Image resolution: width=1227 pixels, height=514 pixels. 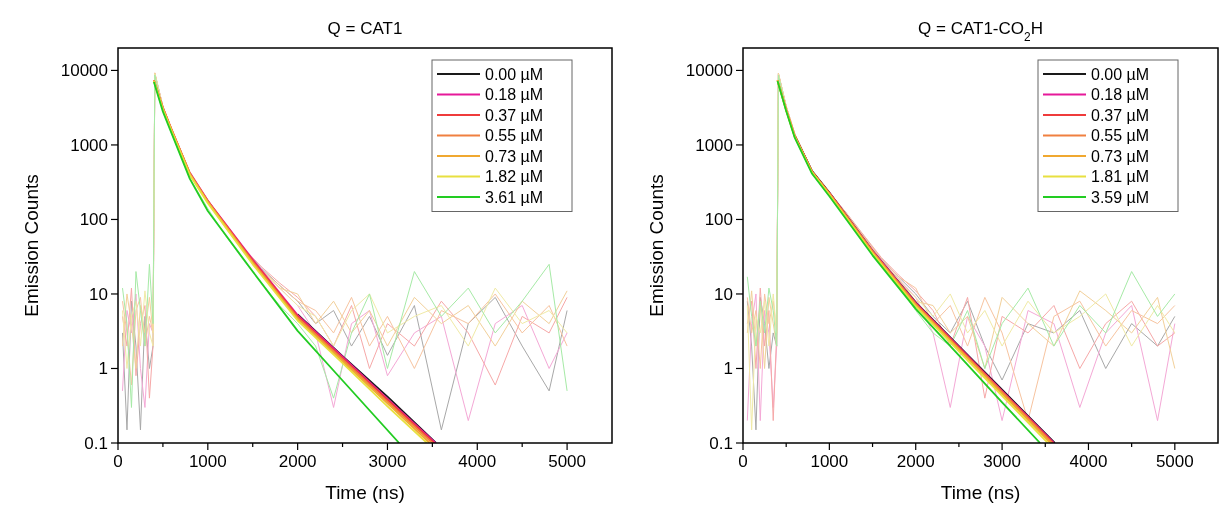 I want to click on legend-label: 3.61 µM, so click(x=514, y=197).